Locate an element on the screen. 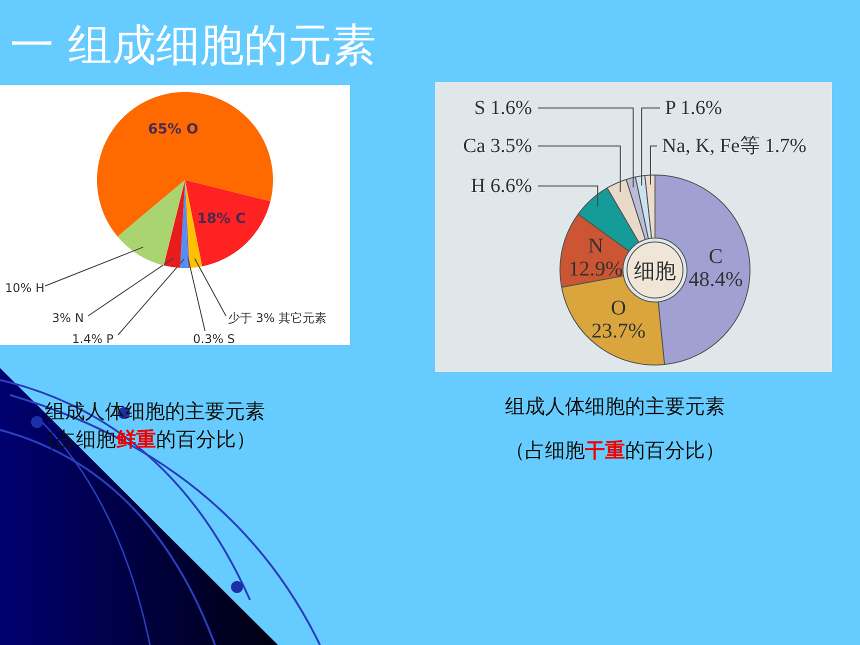 Image resolution: width=860 pixels, height=645 pixels. slice-label: P 1.6% is located at coordinates (693, 108).